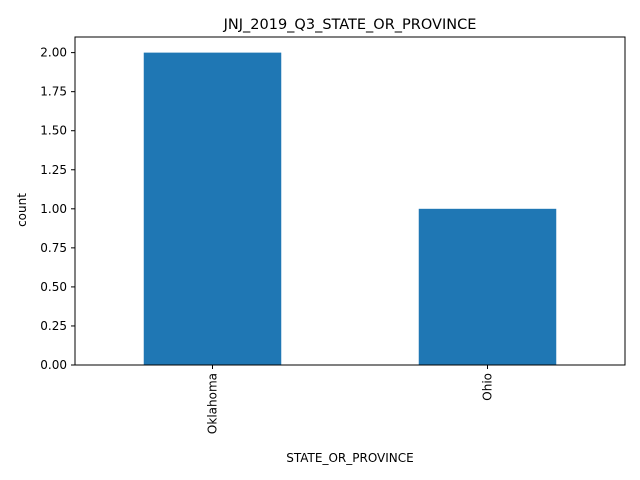 The image size is (640, 480). What do you see at coordinates (350, 399) in the screenshot?
I see `x-axis-ticks: Oklahoma Ohio` at bounding box center [350, 399].